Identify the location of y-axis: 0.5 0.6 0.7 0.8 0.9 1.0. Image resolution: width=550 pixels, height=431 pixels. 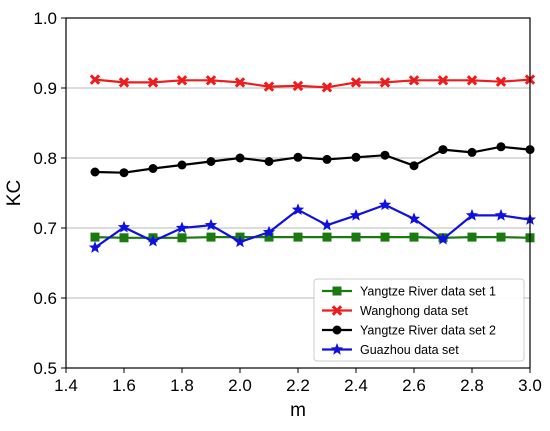
(49, 193).